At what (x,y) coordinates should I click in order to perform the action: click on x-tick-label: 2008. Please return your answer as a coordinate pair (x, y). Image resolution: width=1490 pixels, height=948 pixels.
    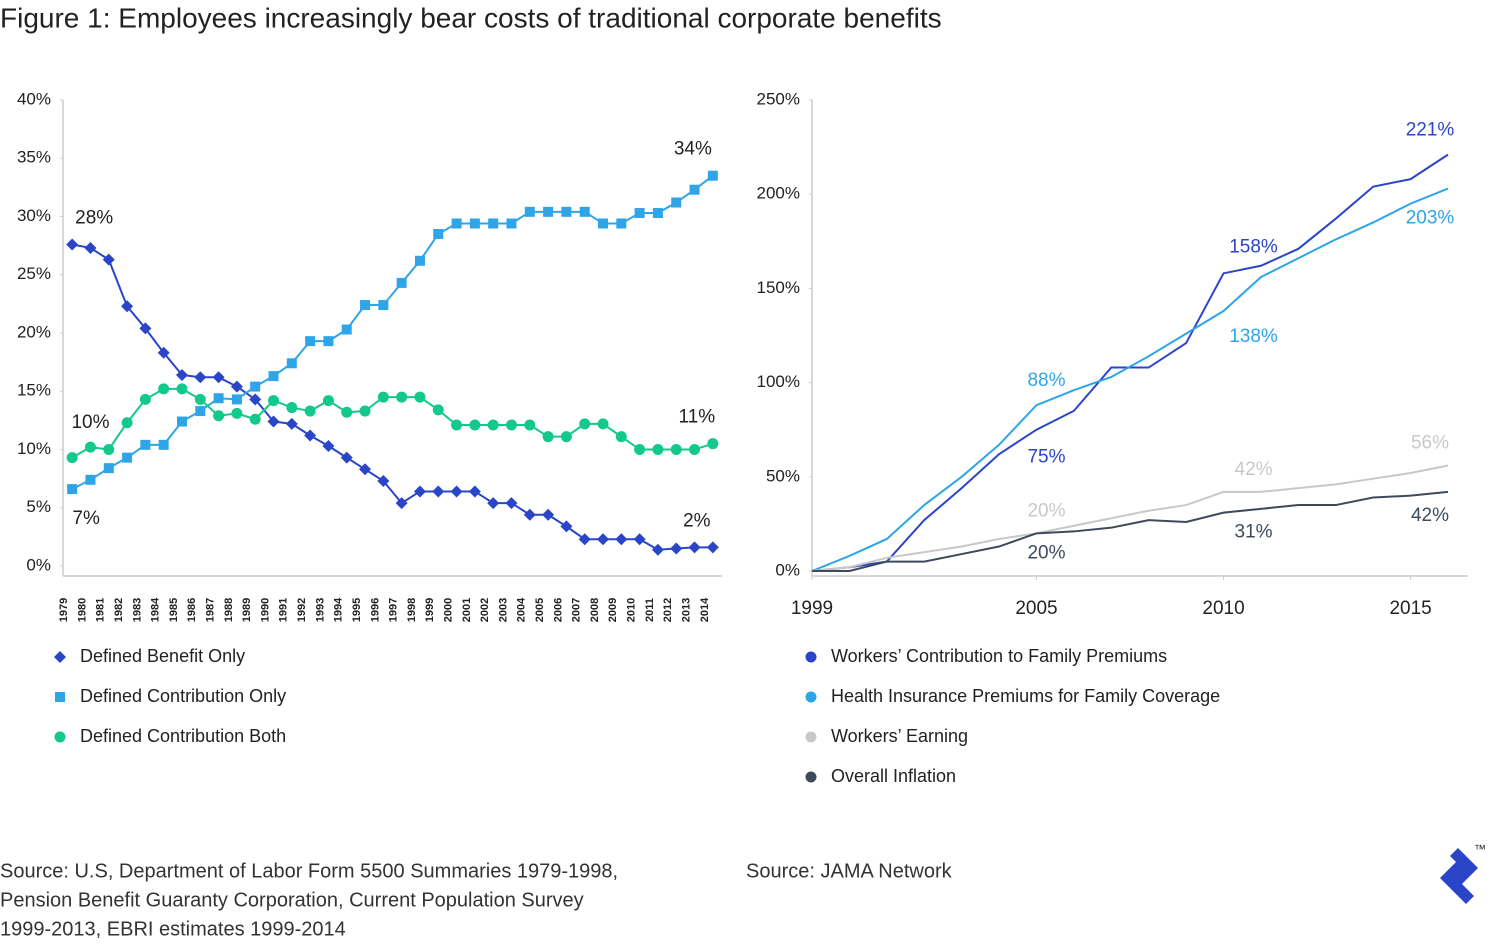
    Looking at the image, I should click on (595, 610).